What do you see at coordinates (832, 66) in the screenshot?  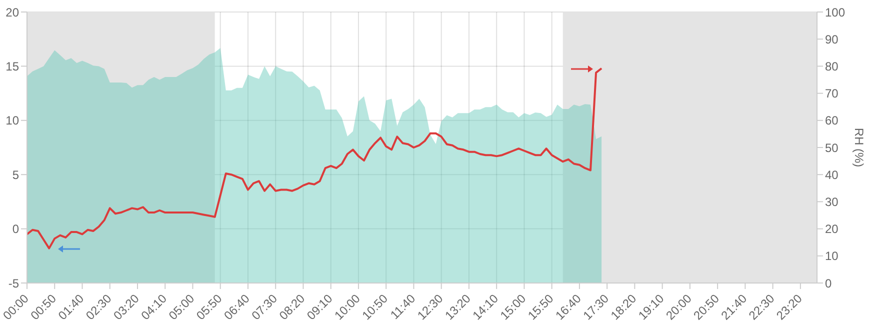 I see `y2-tick-label: 80` at bounding box center [832, 66].